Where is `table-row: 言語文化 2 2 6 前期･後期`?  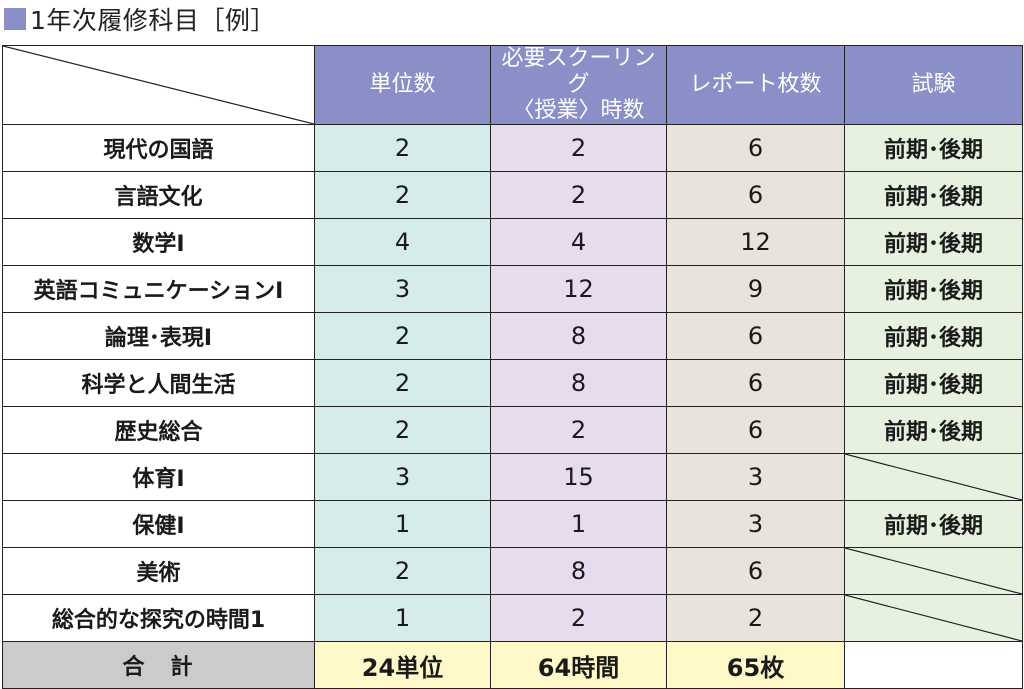
table-row: 言語文化 2 2 6 前期･後期 is located at coordinates (512, 195).